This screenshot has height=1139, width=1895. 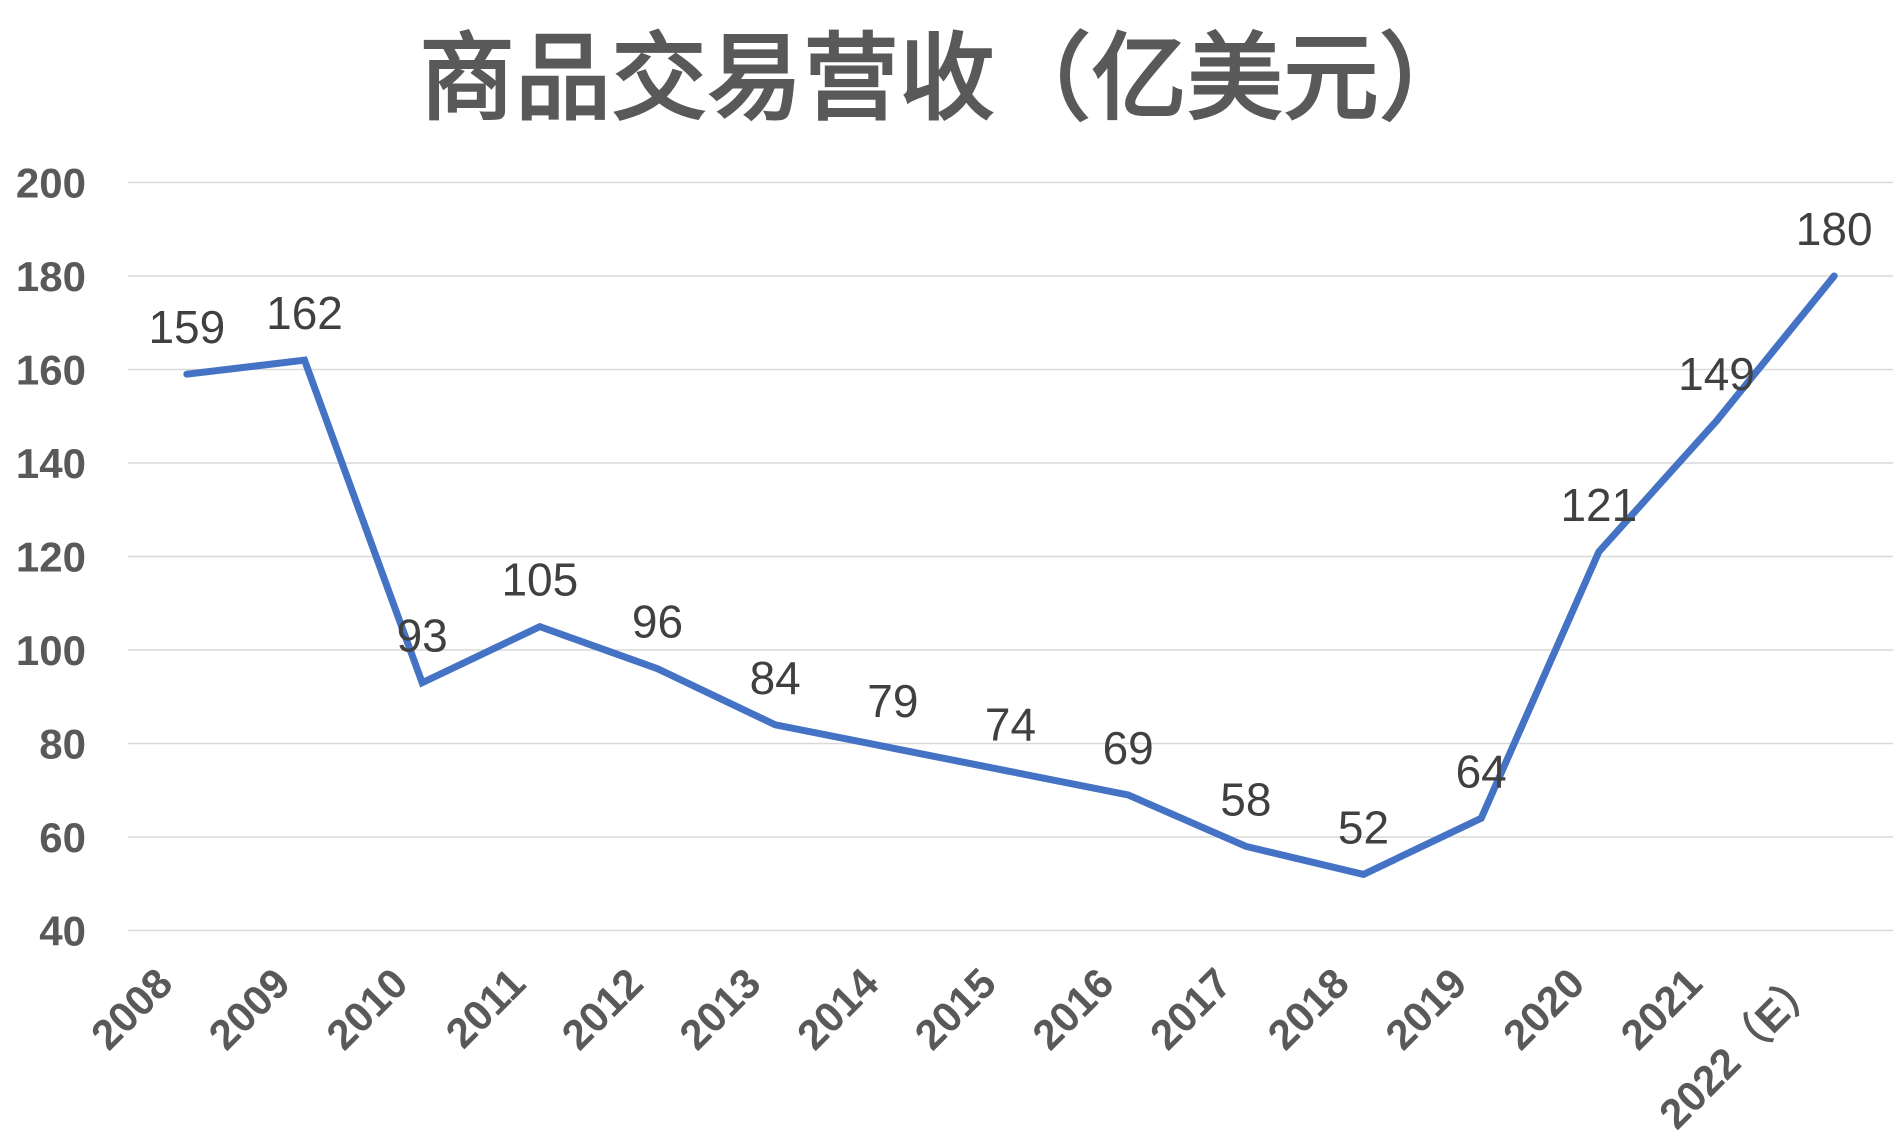 What do you see at coordinates (947, 79) in the screenshot?
I see `chart-title: 商品交易营收（亿美元）` at bounding box center [947, 79].